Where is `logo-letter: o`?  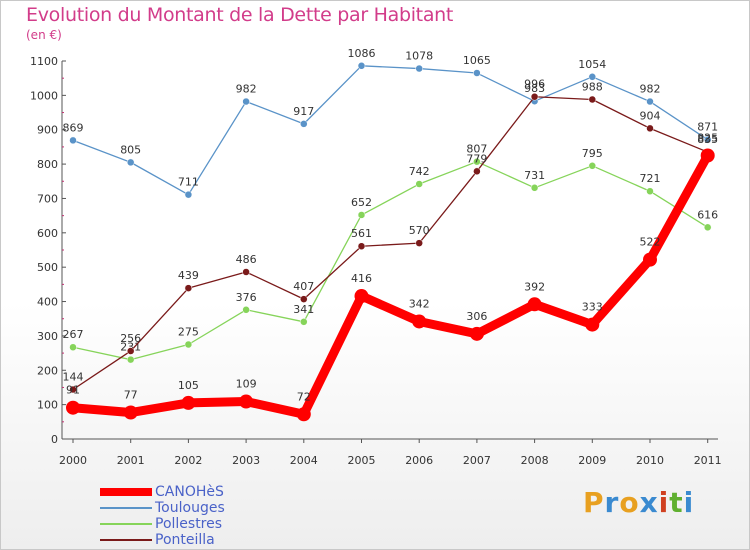
logo-letter: o is located at coordinates (629, 502).